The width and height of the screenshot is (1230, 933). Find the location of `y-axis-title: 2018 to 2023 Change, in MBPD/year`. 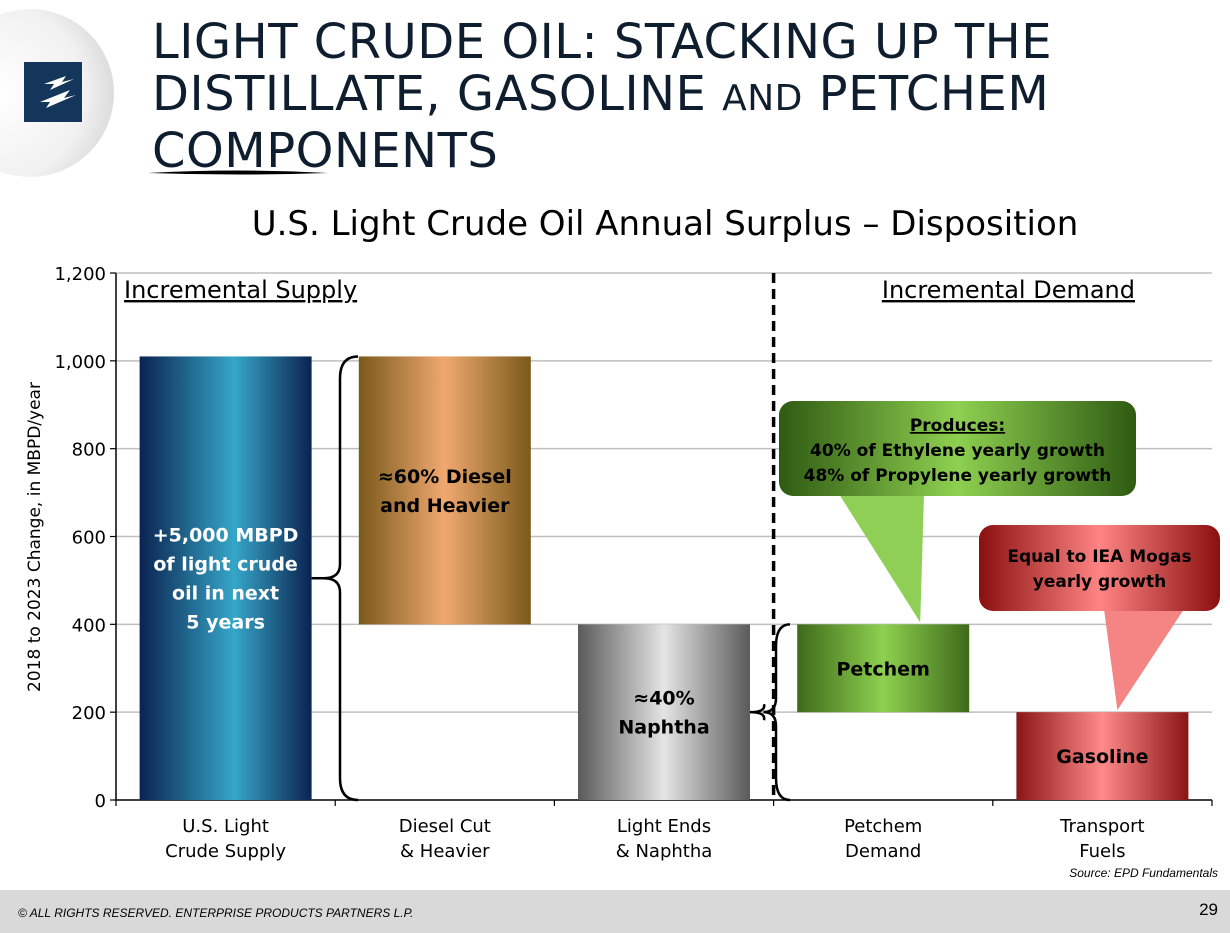

y-axis-title: 2018 to 2023 Change, in MBPD/year is located at coordinates (35, 537).